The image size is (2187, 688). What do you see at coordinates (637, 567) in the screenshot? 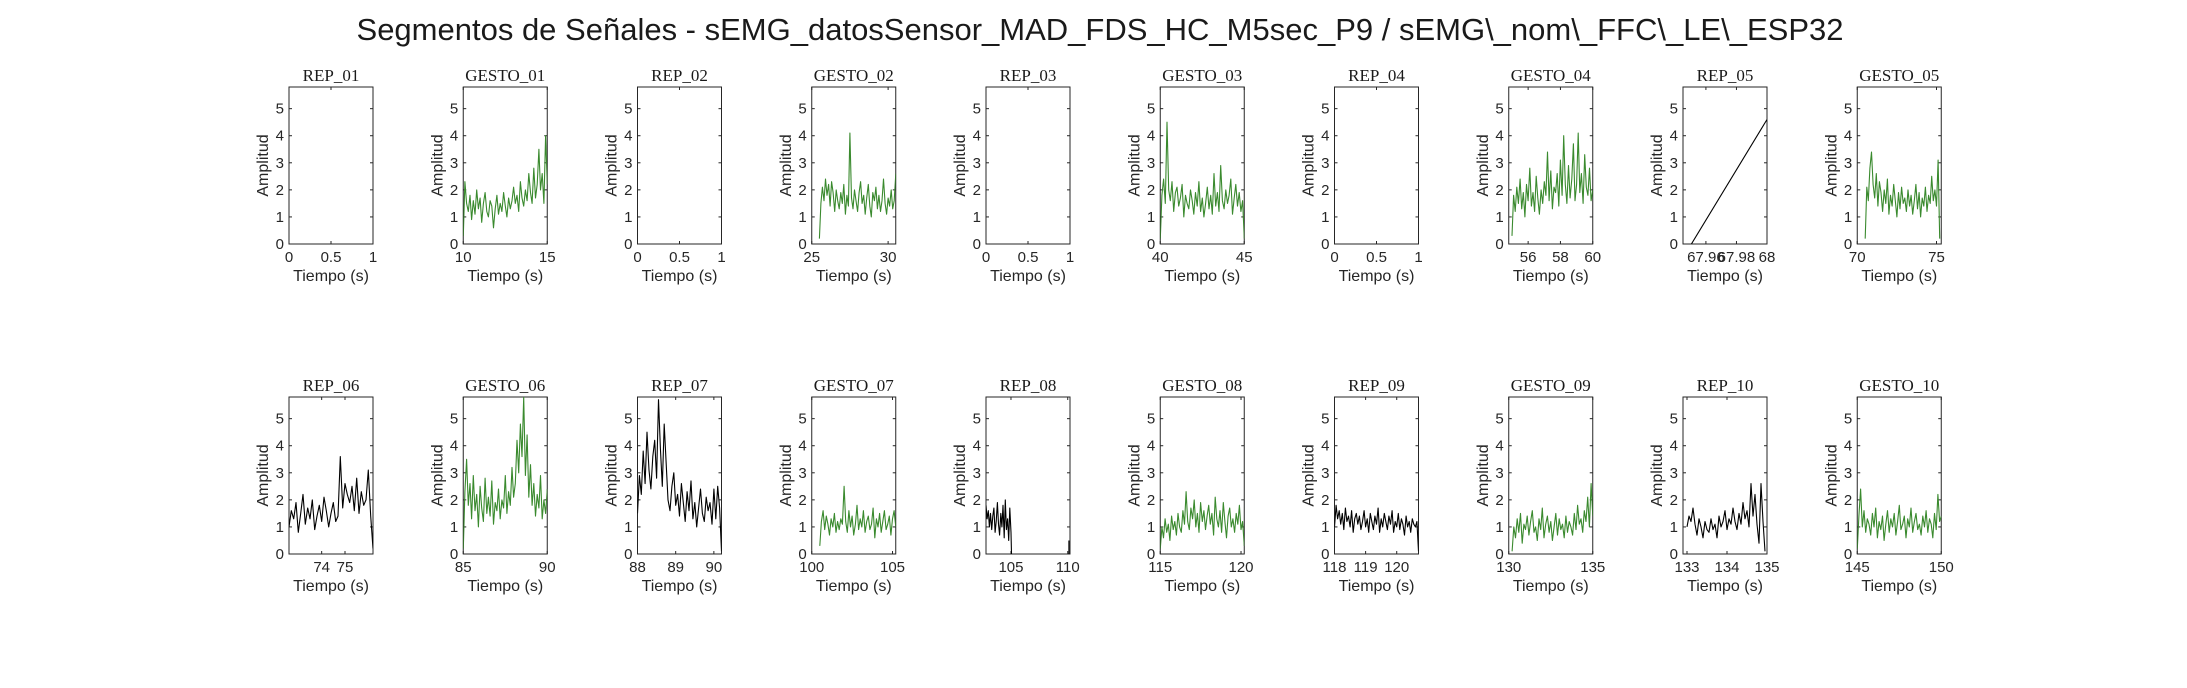
I see `x-tick-label: 88` at bounding box center [637, 567].